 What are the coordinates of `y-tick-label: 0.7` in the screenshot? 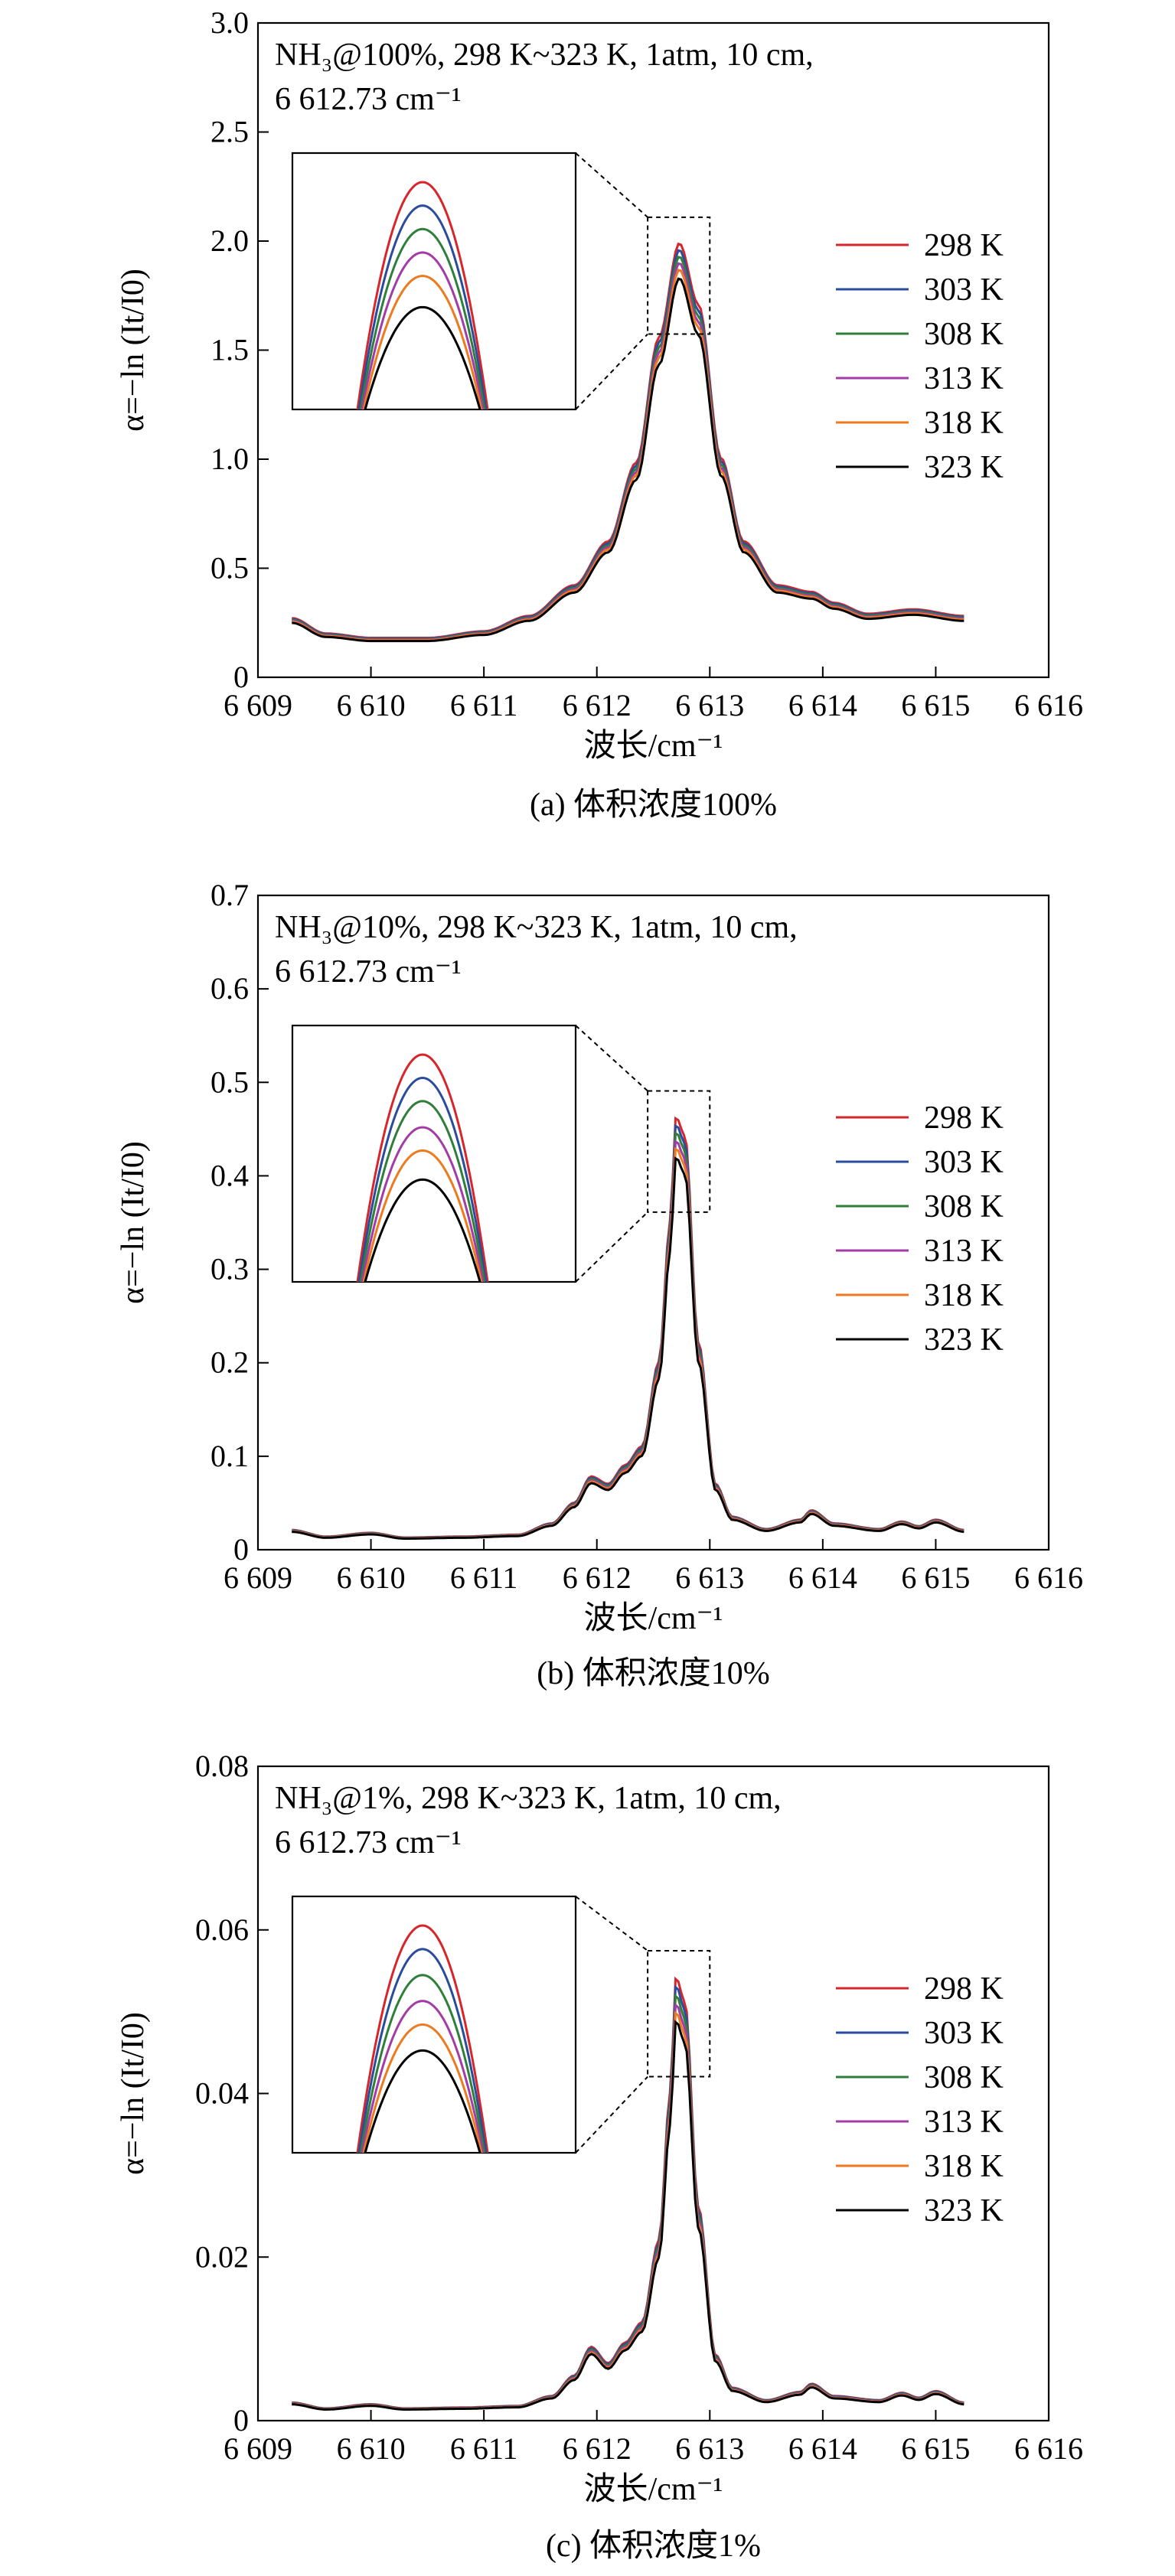 It's located at (230, 895).